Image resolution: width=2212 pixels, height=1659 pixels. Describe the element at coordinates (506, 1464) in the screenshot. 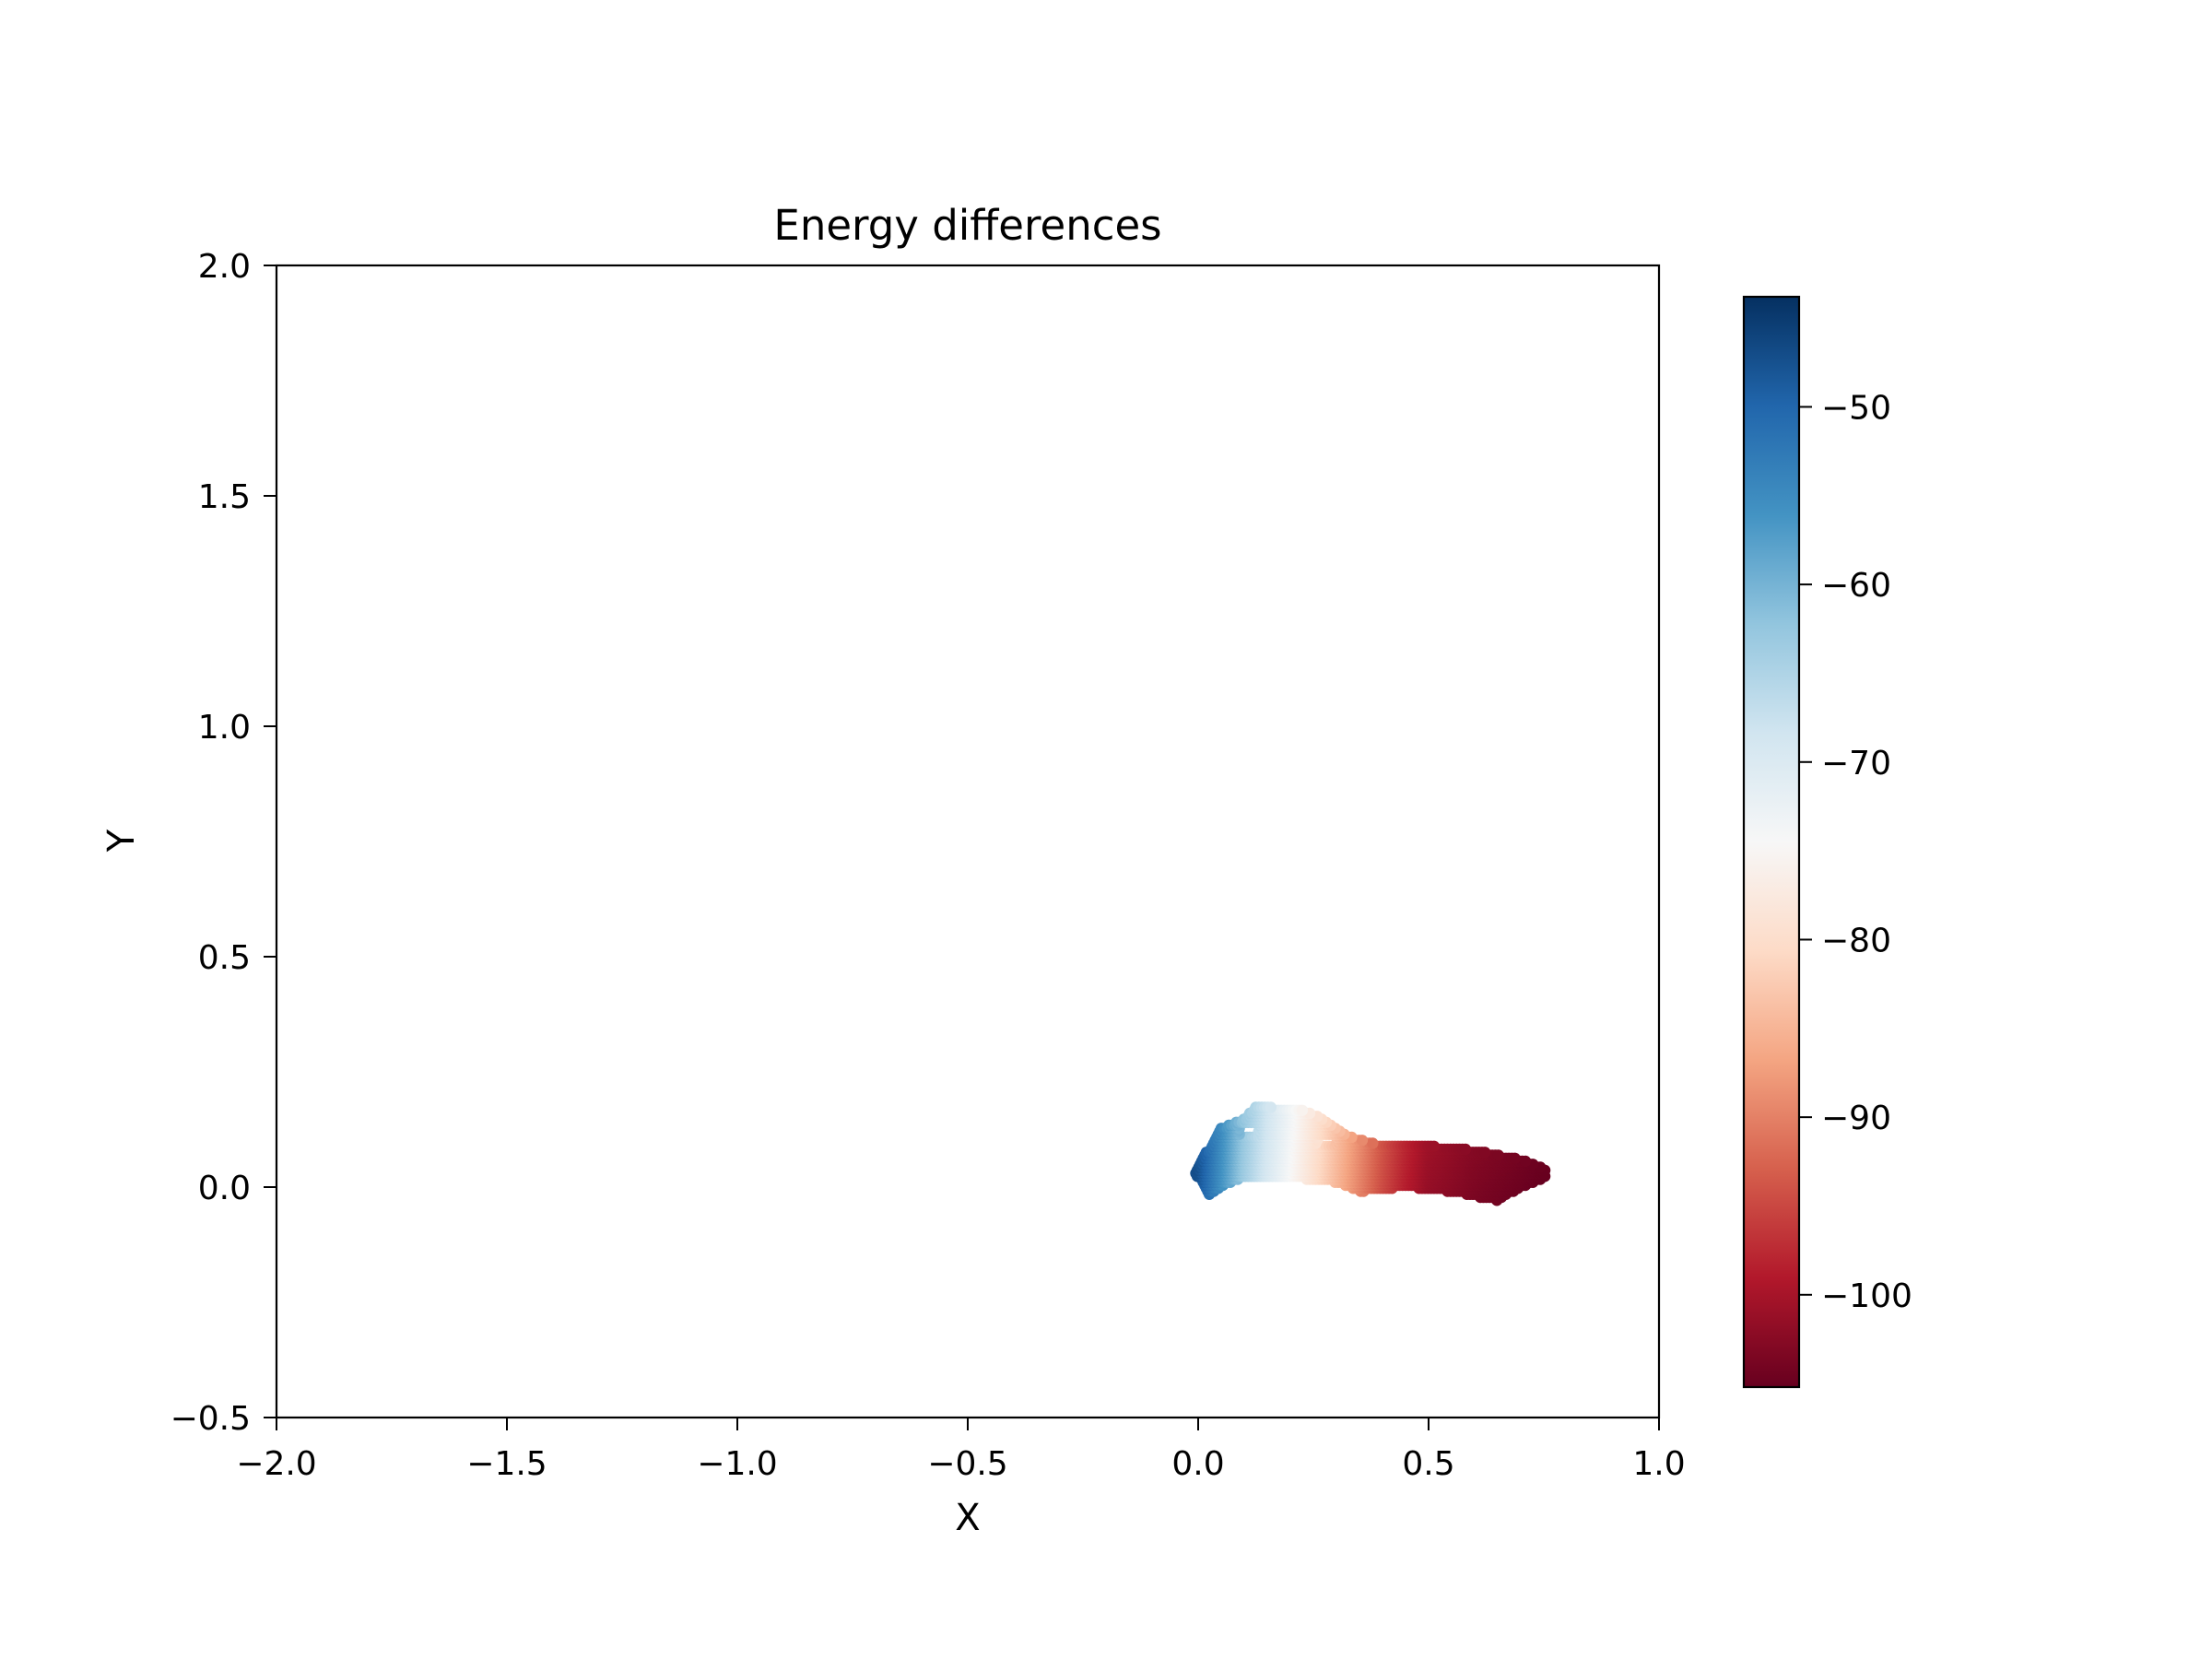

I see `x-tick-label: −1.5` at that location.